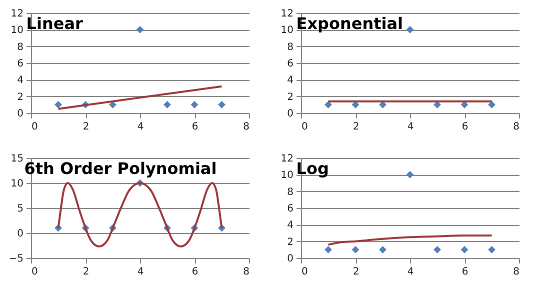  I want to click on y-tick-label: −5, so click(16, 259).